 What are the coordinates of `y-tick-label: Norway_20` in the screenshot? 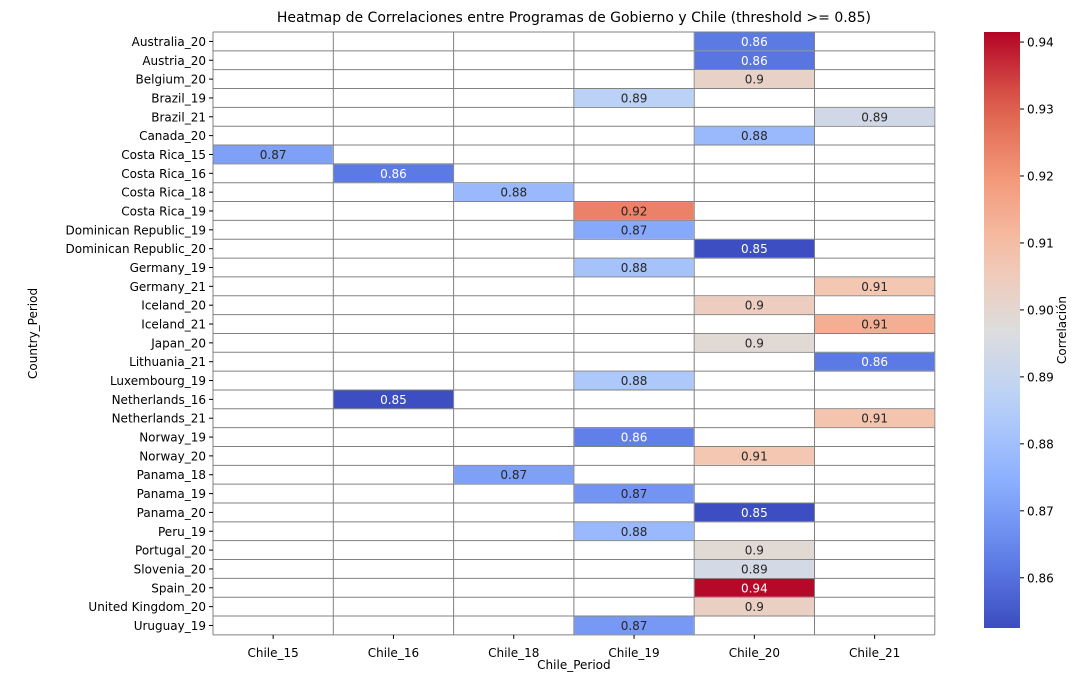 It's located at (172, 456).